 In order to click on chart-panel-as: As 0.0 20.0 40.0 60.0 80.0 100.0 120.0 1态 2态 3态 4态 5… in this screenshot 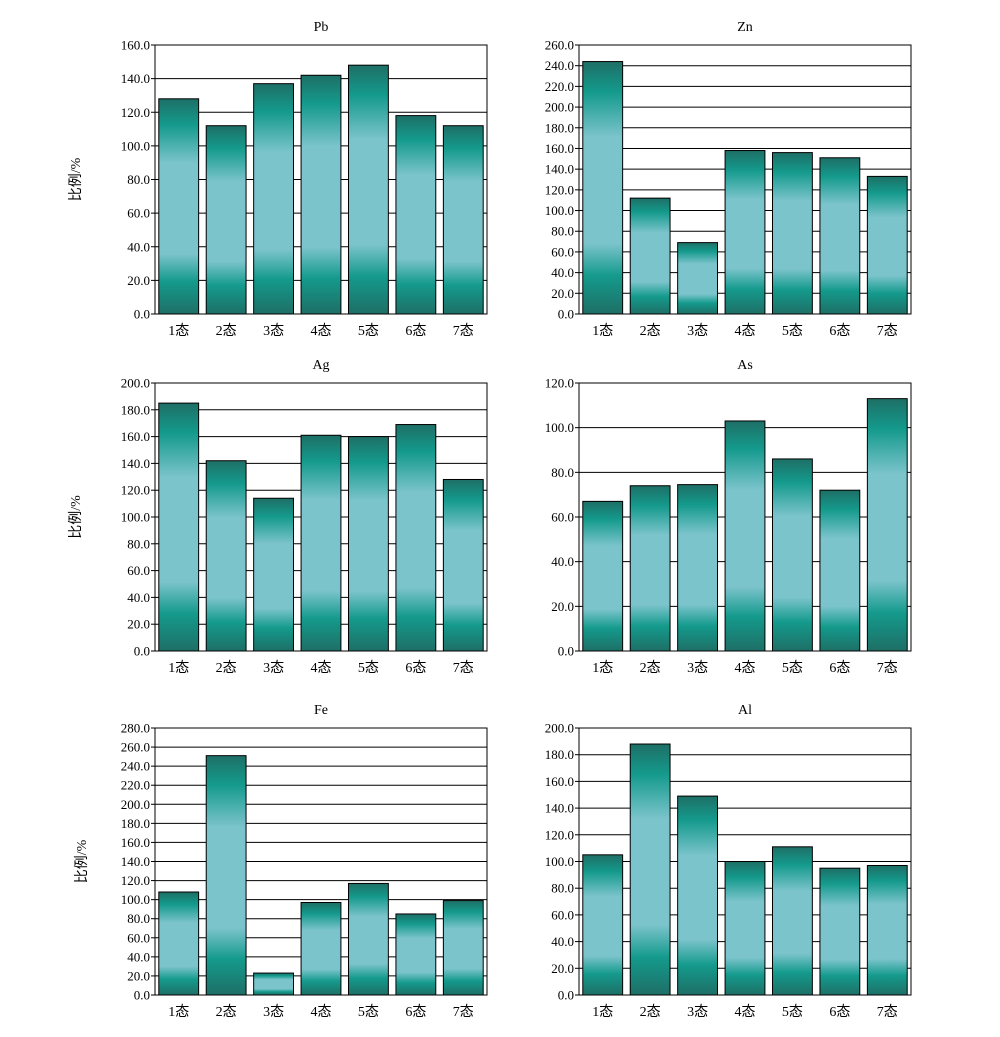, I will do `click(728, 517)`.